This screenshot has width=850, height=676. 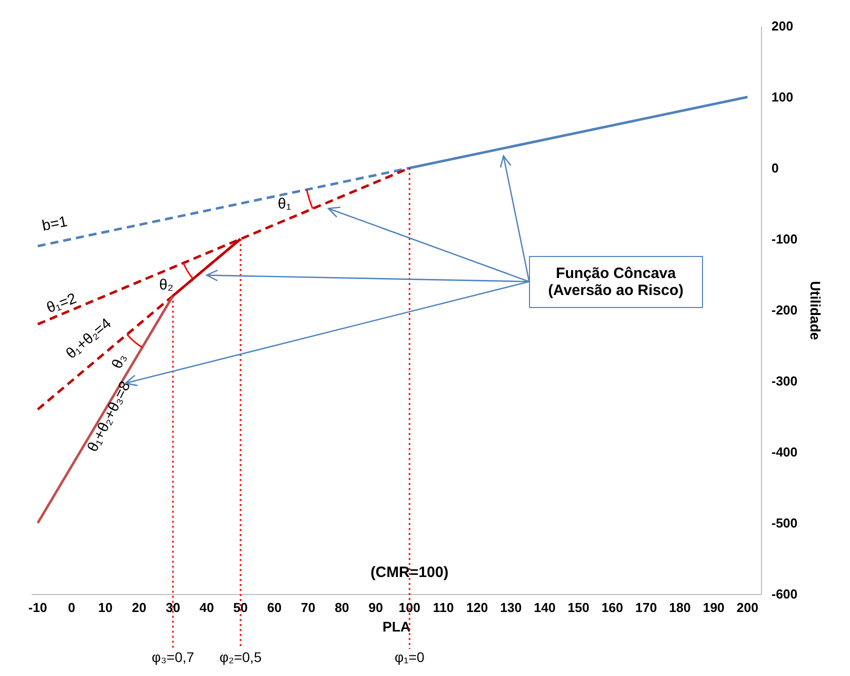 What do you see at coordinates (680, 607) in the screenshot?
I see `x-tick-label: 180` at bounding box center [680, 607].